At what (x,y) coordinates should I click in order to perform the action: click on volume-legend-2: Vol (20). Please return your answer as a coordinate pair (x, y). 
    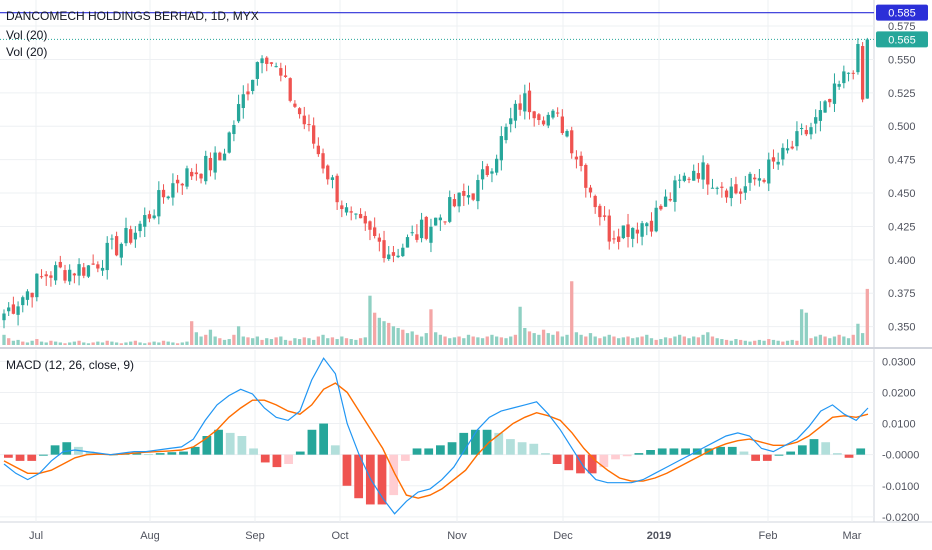
    Looking at the image, I should click on (26, 52).